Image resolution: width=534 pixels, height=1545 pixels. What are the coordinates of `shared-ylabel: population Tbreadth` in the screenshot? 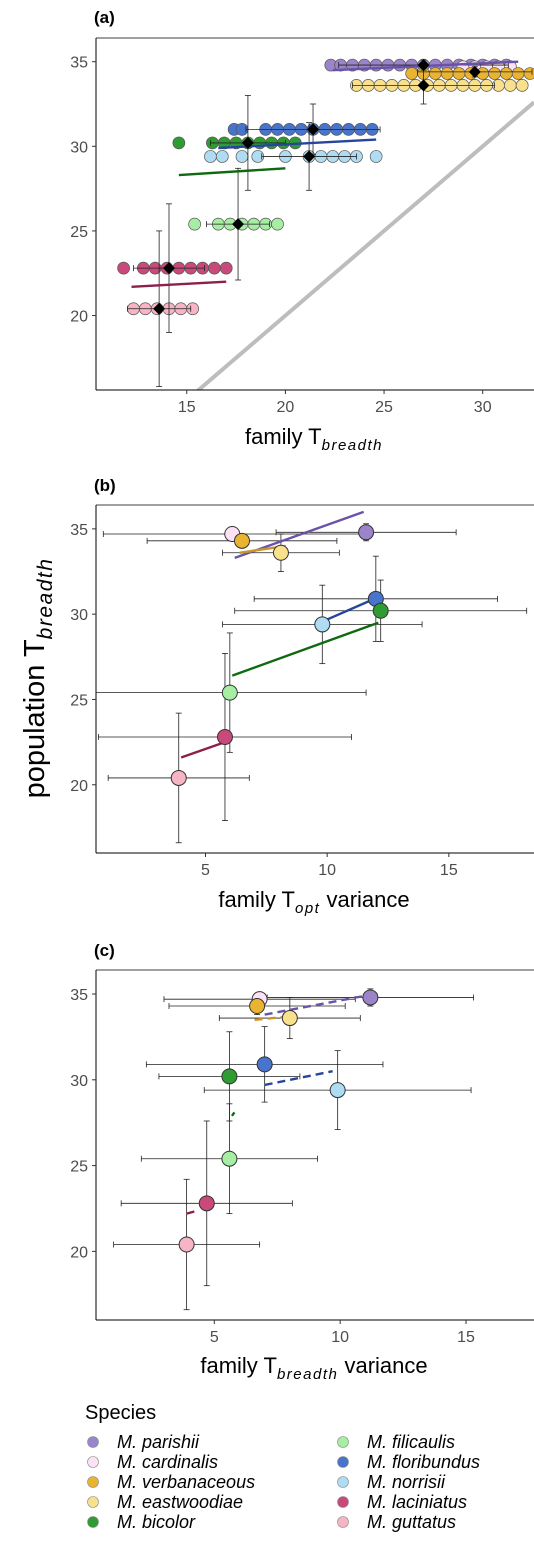 It's located at (38, 678).